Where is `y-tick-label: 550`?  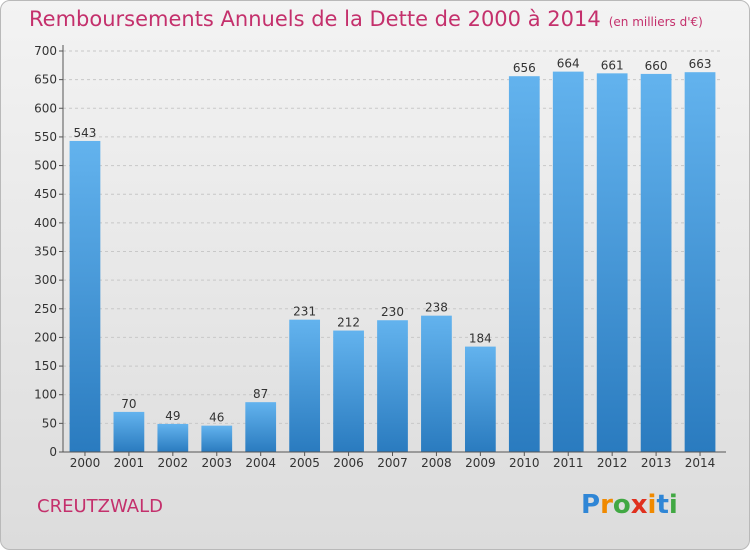 y-tick-label: 550 is located at coordinates (45, 137).